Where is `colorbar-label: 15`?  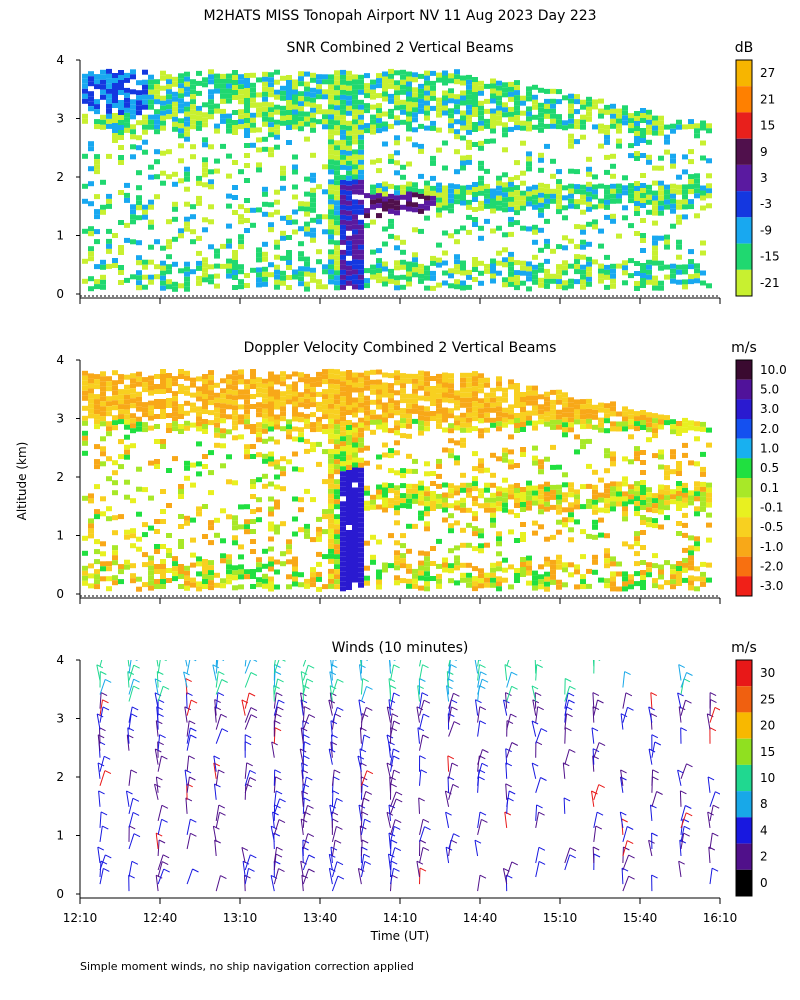
colorbar-label: 15 is located at coordinates (767, 126).